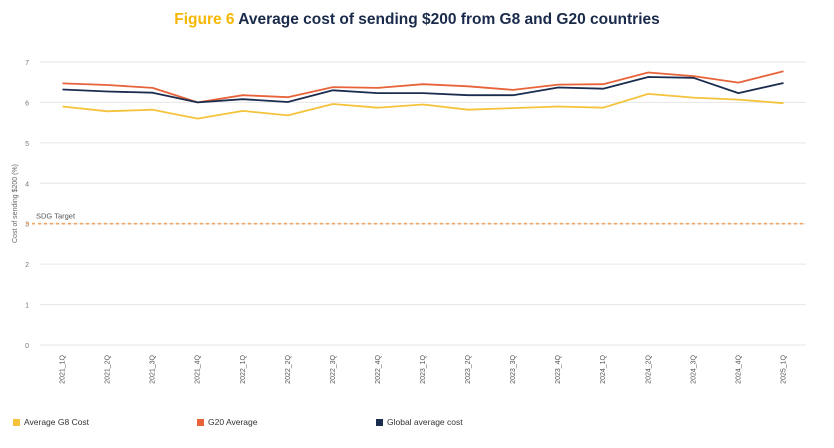 The width and height of the screenshot is (834, 448). I want to click on x-tick-label: 2021_1Q, so click(63, 368).